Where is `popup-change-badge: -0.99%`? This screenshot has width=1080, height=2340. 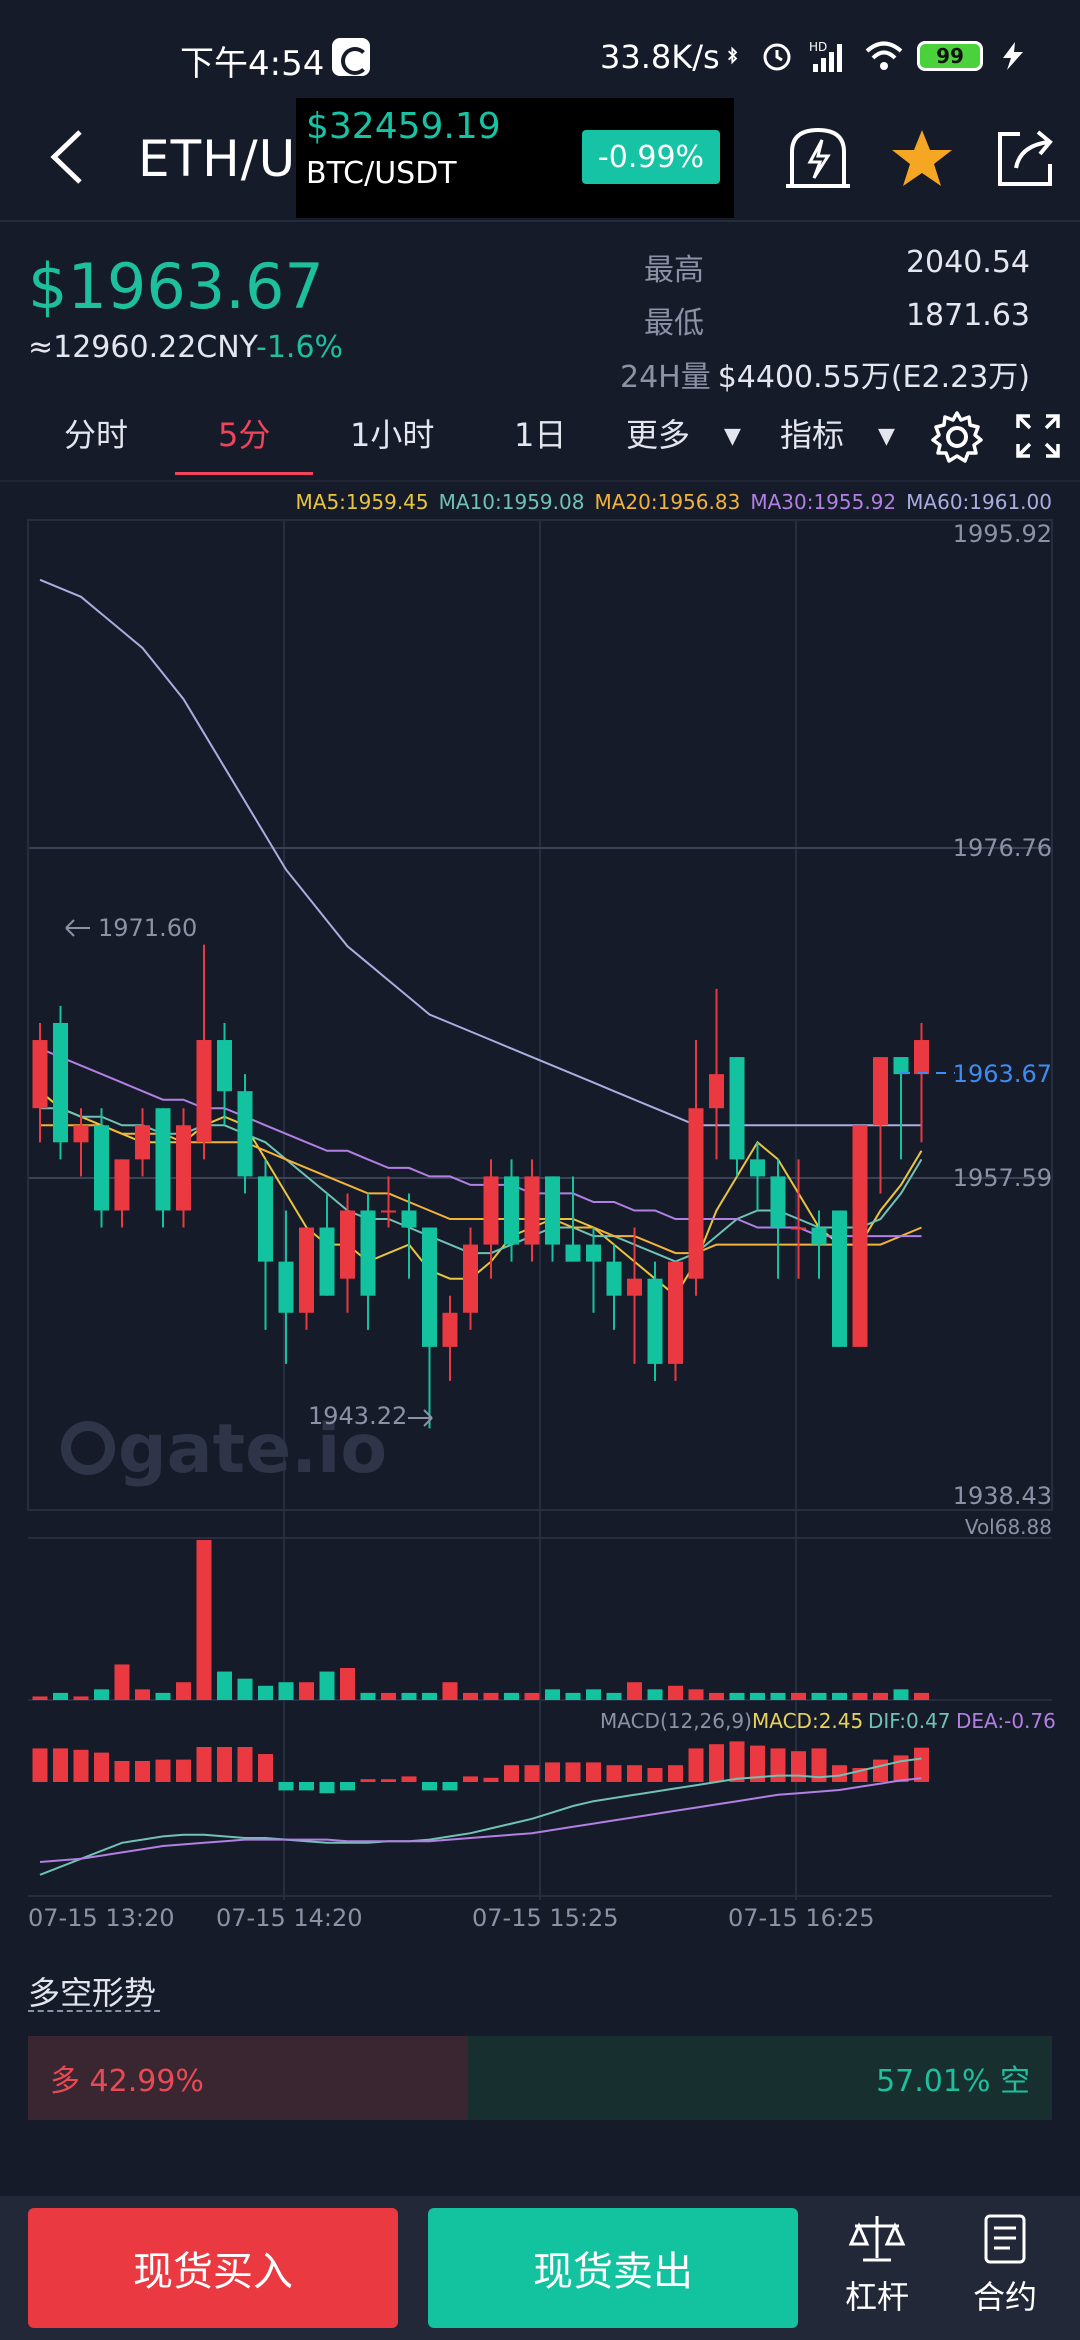
popup-change-badge: -0.99% is located at coordinates (651, 157).